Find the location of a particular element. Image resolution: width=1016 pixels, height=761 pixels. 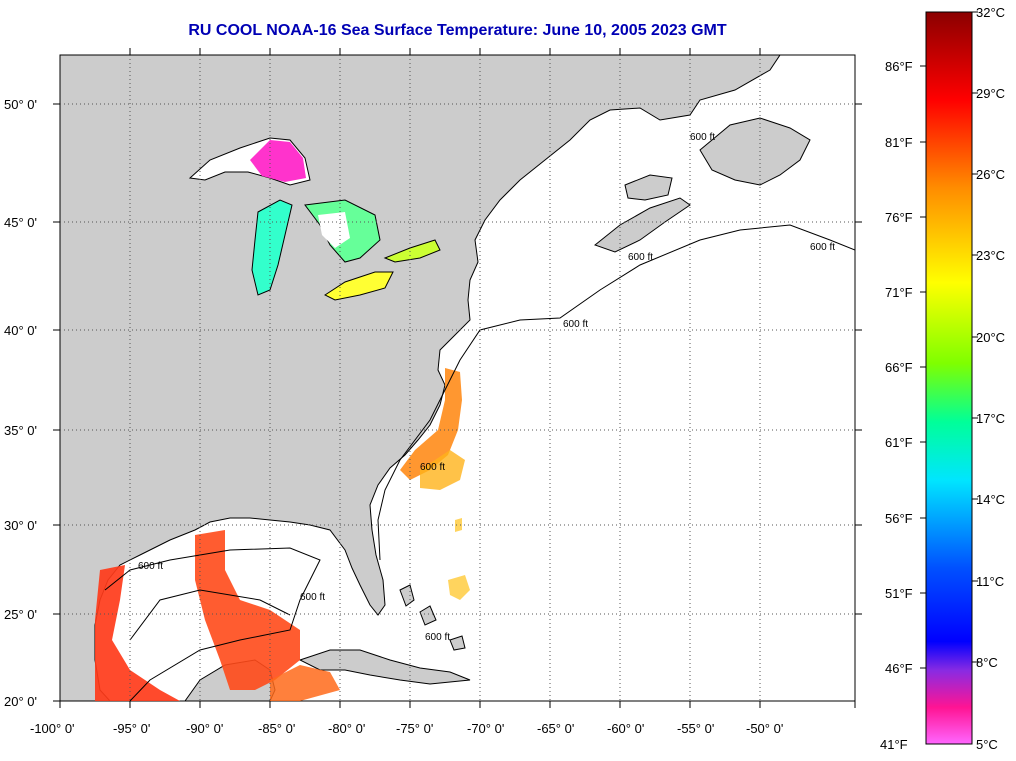

lon-tick-label: -85° 0' is located at coordinates (276, 728).